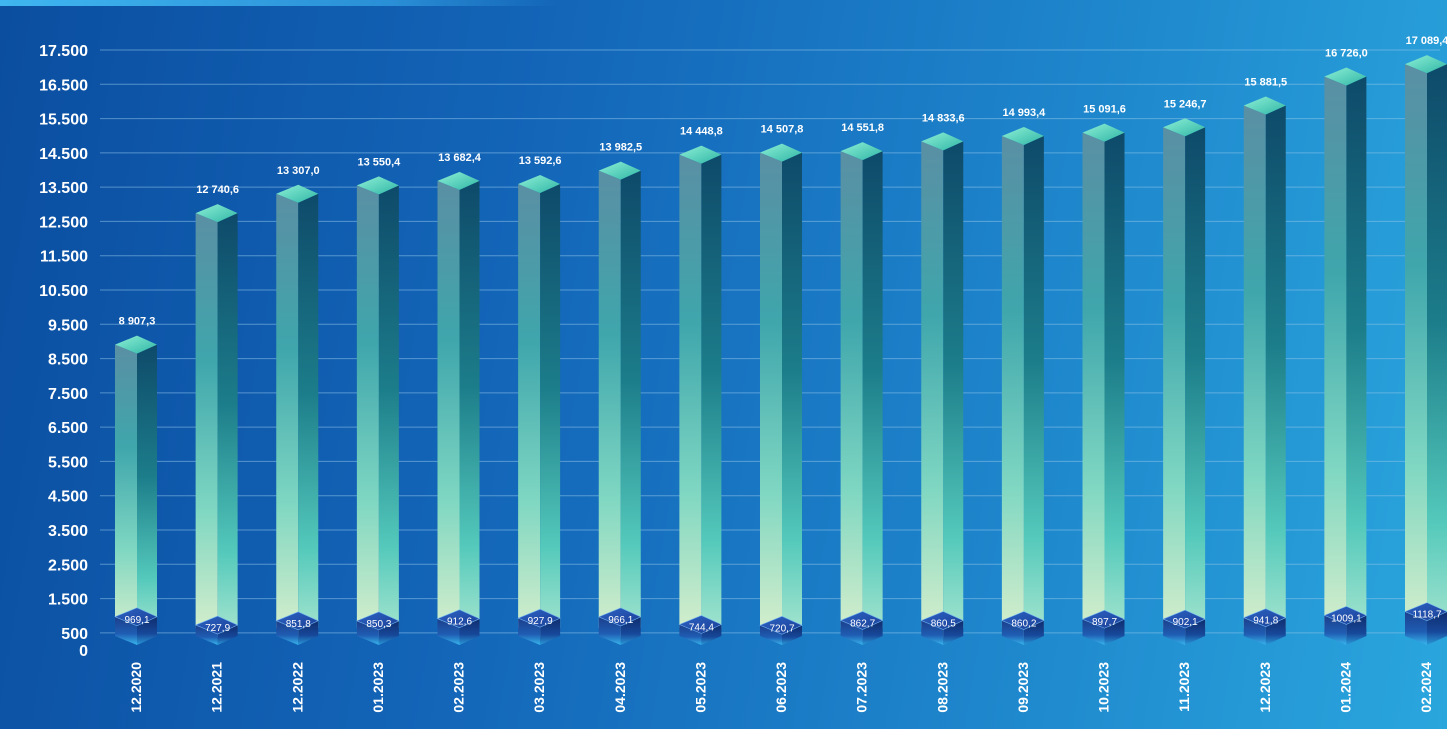  Describe the element at coordinates (63, 188) in the screenshot. I see `y-tick-label: 13.500` at that location.